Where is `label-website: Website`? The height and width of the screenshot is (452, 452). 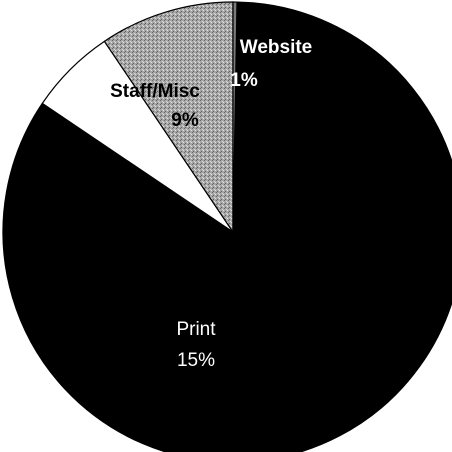 label-website: Website is located at coordinates (276, 47).